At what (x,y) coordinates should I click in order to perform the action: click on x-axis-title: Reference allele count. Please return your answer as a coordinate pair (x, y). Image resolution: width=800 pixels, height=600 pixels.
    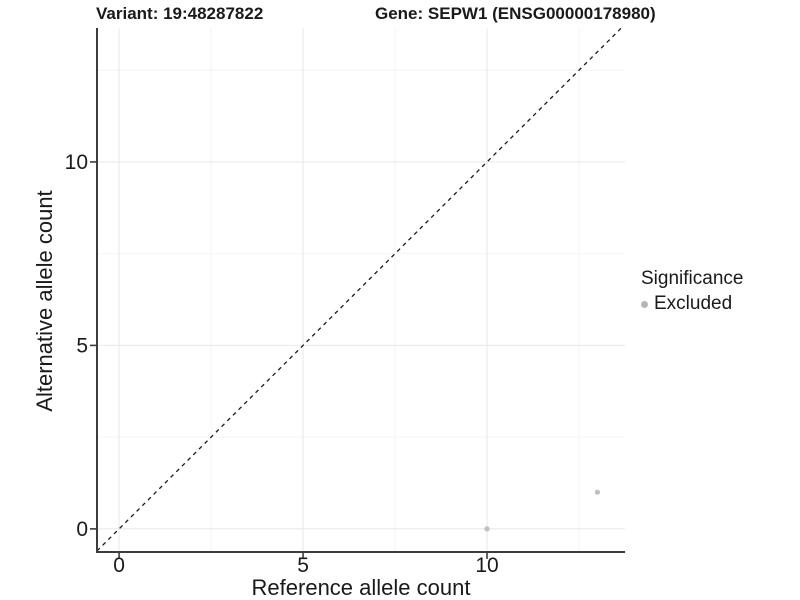
    Looking at the image, I should click on (361, 587).